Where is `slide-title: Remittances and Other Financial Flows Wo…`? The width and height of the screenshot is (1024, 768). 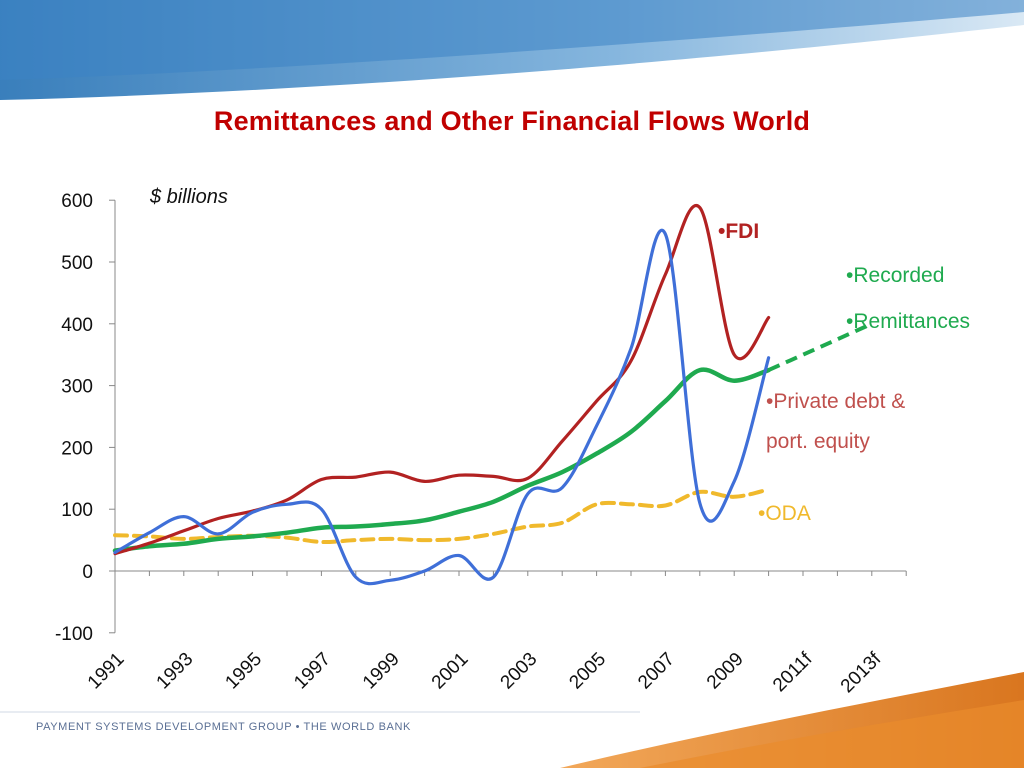
slide-title: Remittances and Other Financial Flows Wo… is located at coordinates (512, 121).